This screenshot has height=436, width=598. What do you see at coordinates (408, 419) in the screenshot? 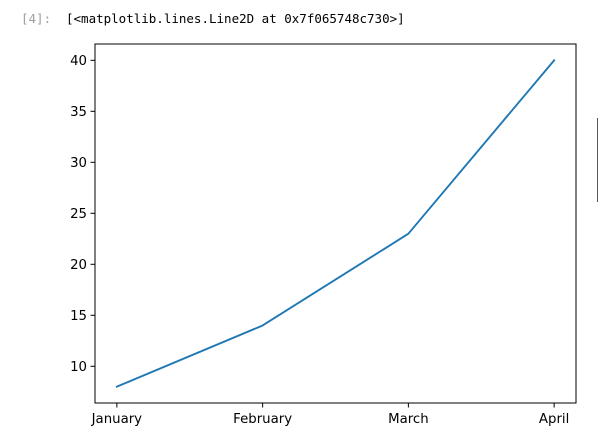
I see `x-tick-label: March` at bounding box center [408, 419].